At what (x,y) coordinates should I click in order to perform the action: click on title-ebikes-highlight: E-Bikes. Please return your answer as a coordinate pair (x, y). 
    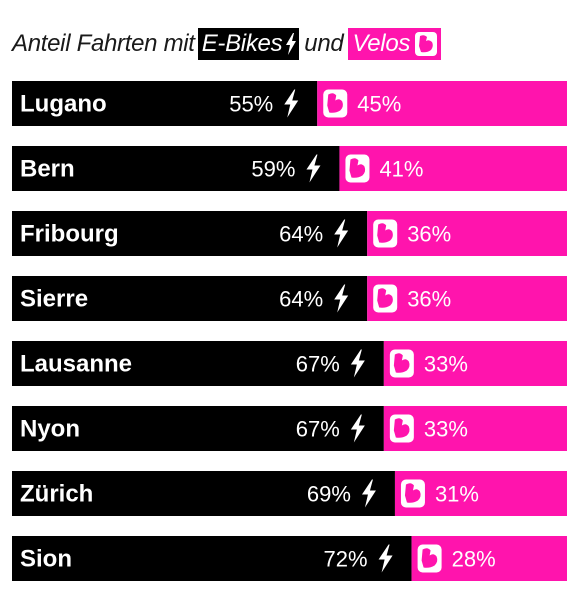
    Looking at the image, I should click on (248, 44).